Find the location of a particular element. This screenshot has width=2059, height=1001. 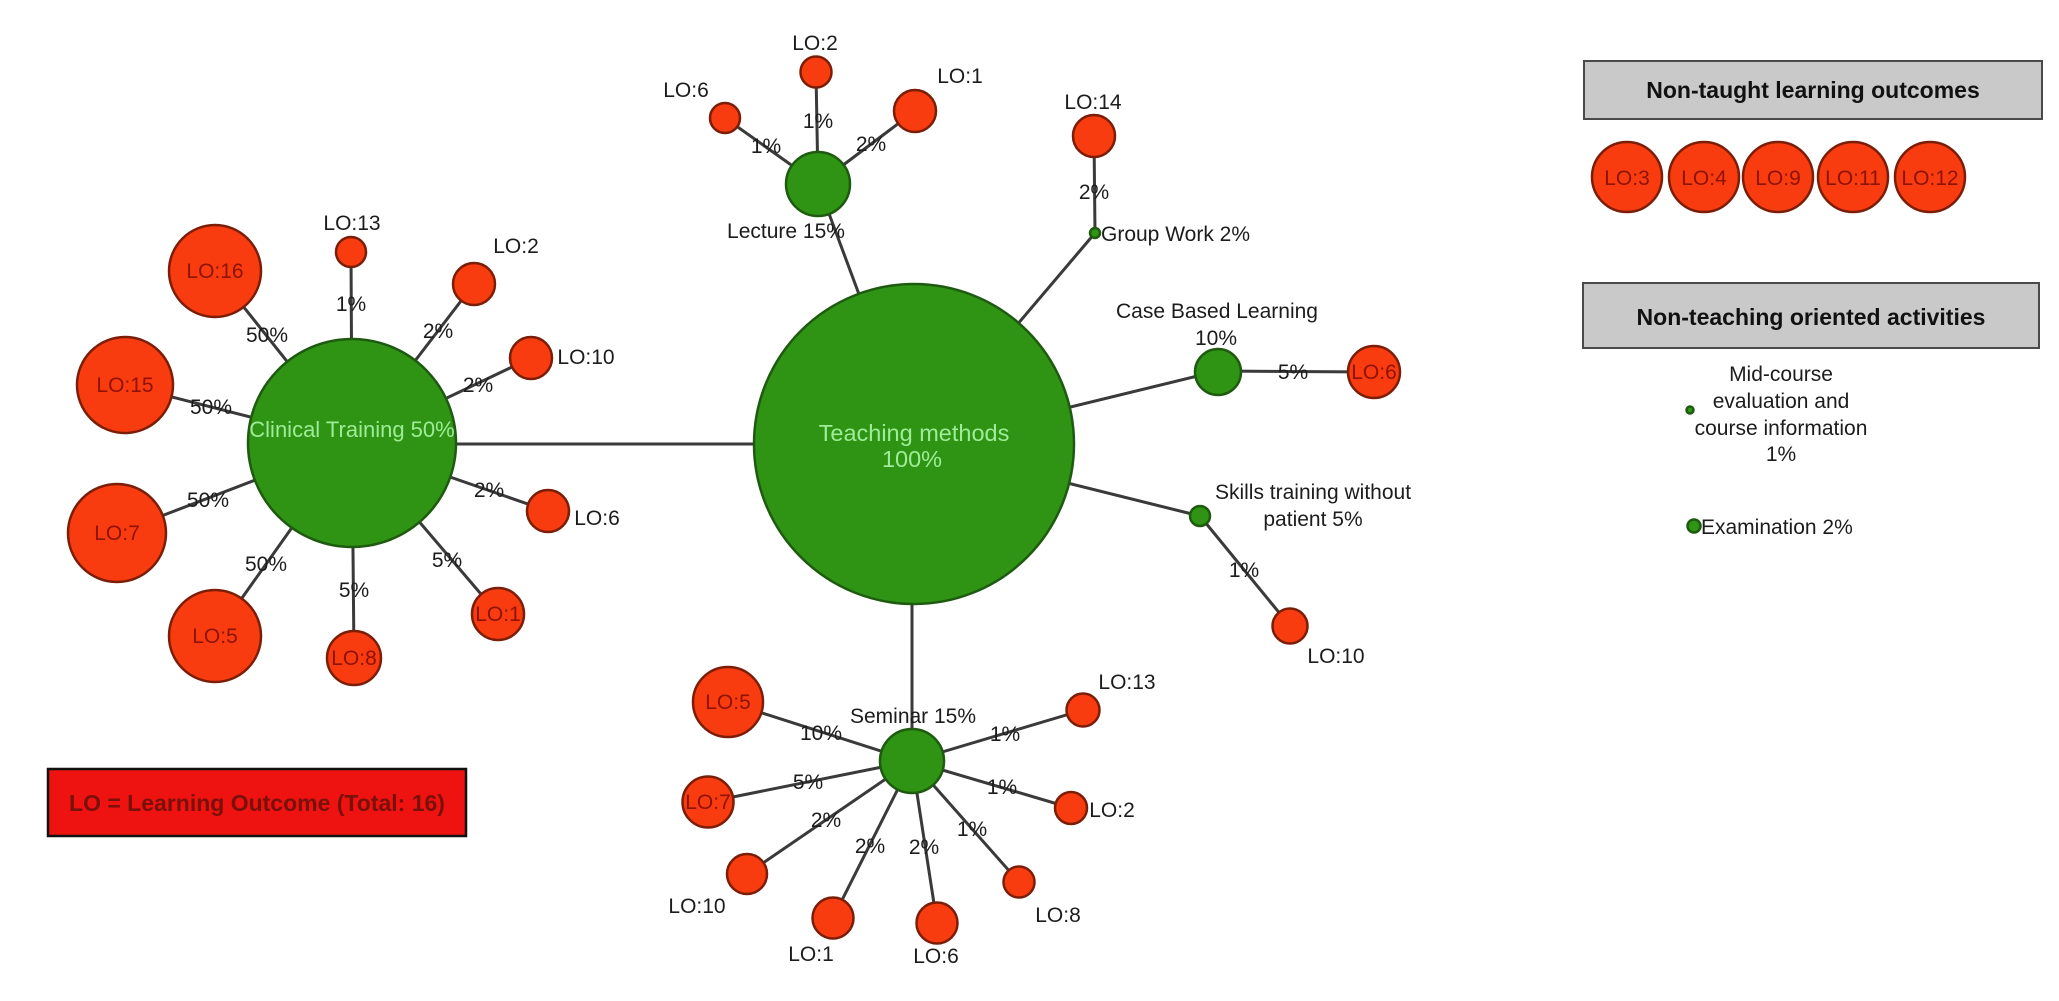

svg-text: Examination 2% is located at coordinates (1777, 527).